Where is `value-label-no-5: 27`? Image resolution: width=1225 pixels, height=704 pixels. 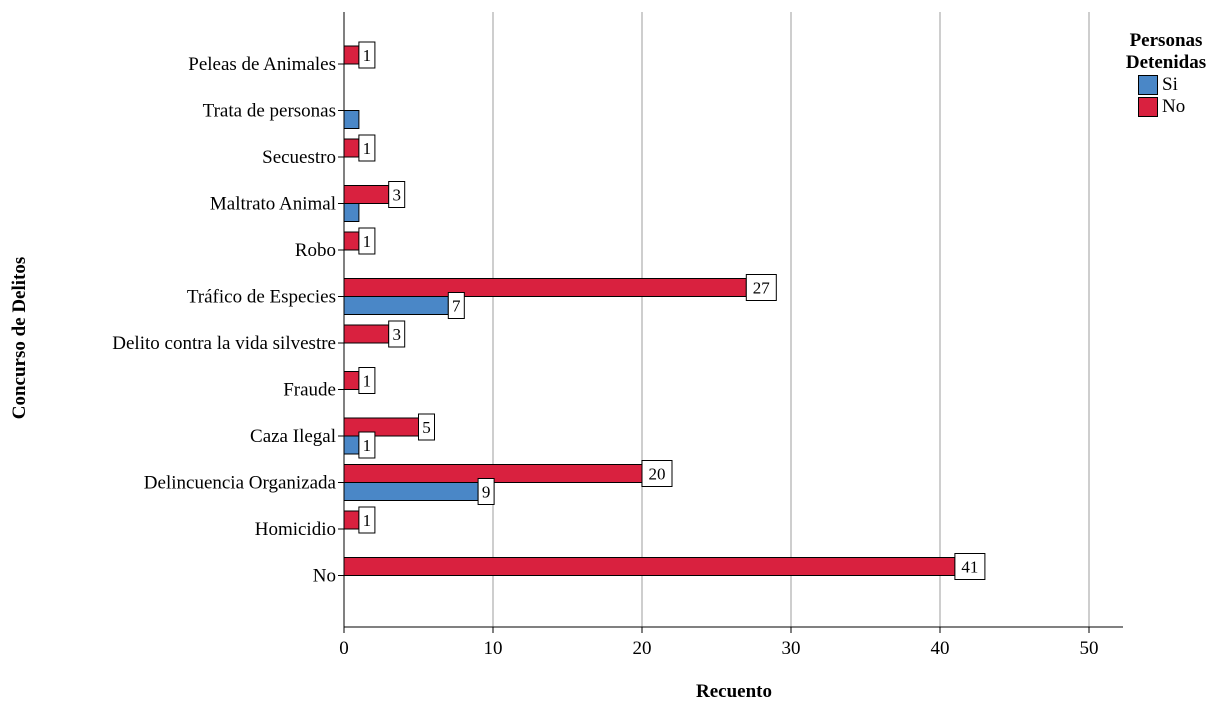 value-label-no-5: 27 is located at coordinates (762, 288).